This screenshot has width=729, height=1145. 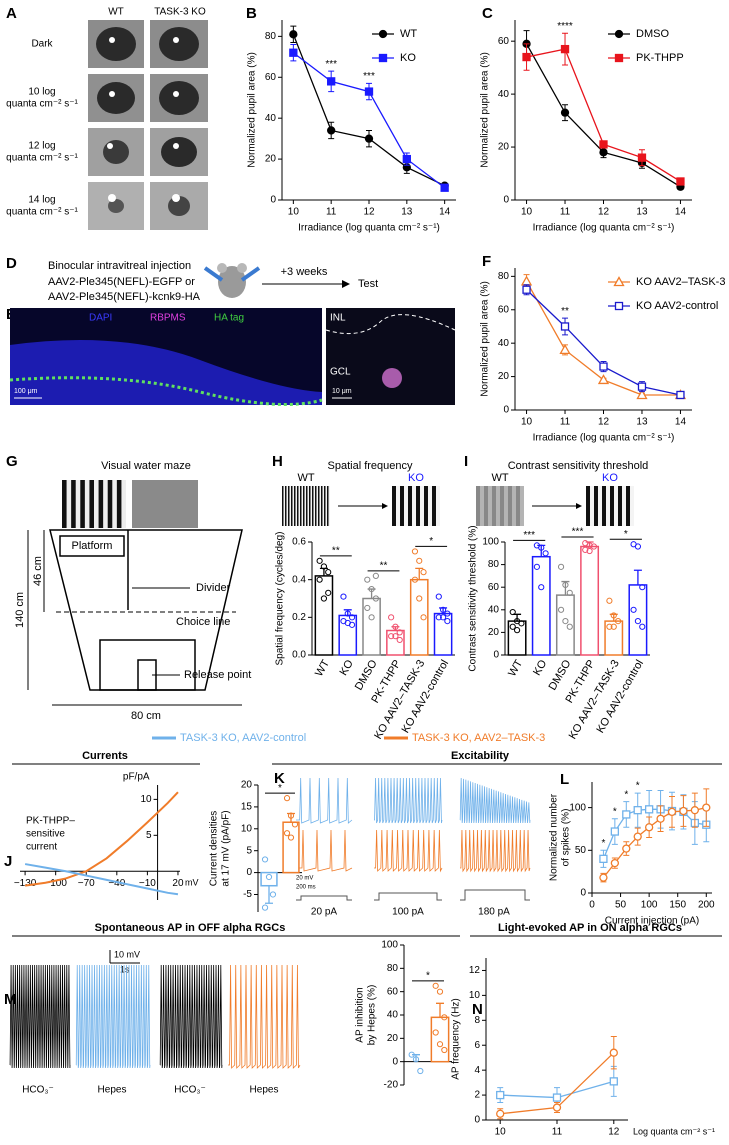 I want to click on row-label: quanta cm⁻² s⁻¹, so click(x=42, y=212).